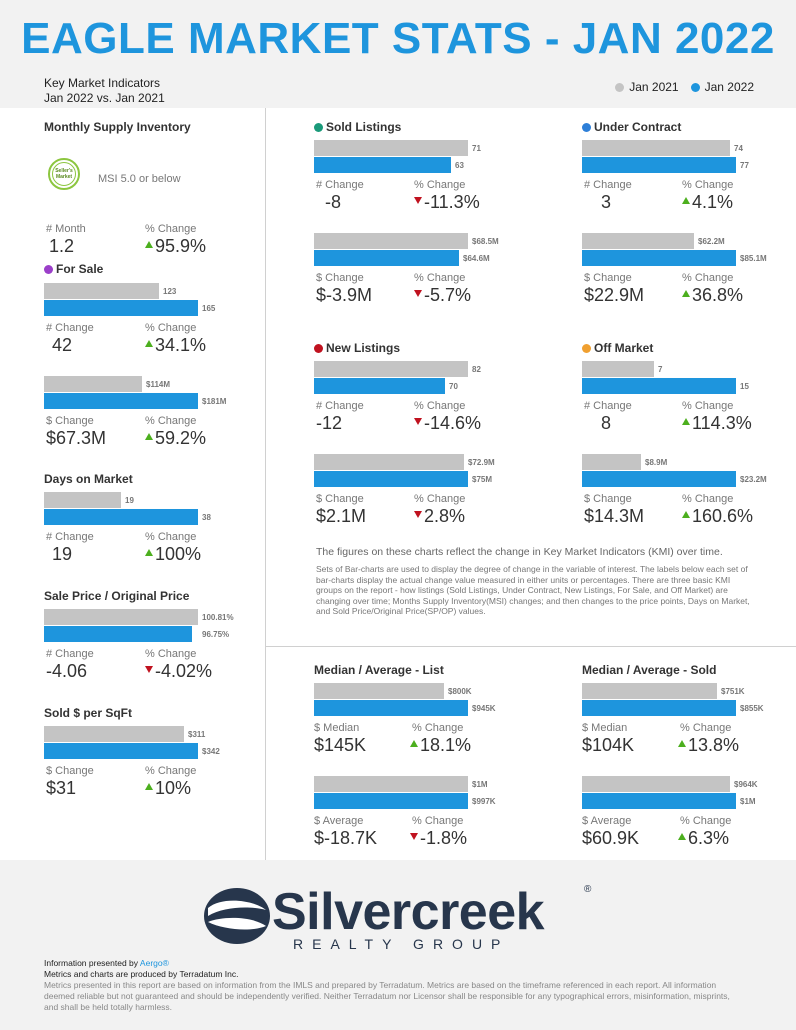  What do you see at coordinates (389, 462) in the screenshot?
I see `new-listings-dollar-bar-prior` at bounding box center [389, 462].